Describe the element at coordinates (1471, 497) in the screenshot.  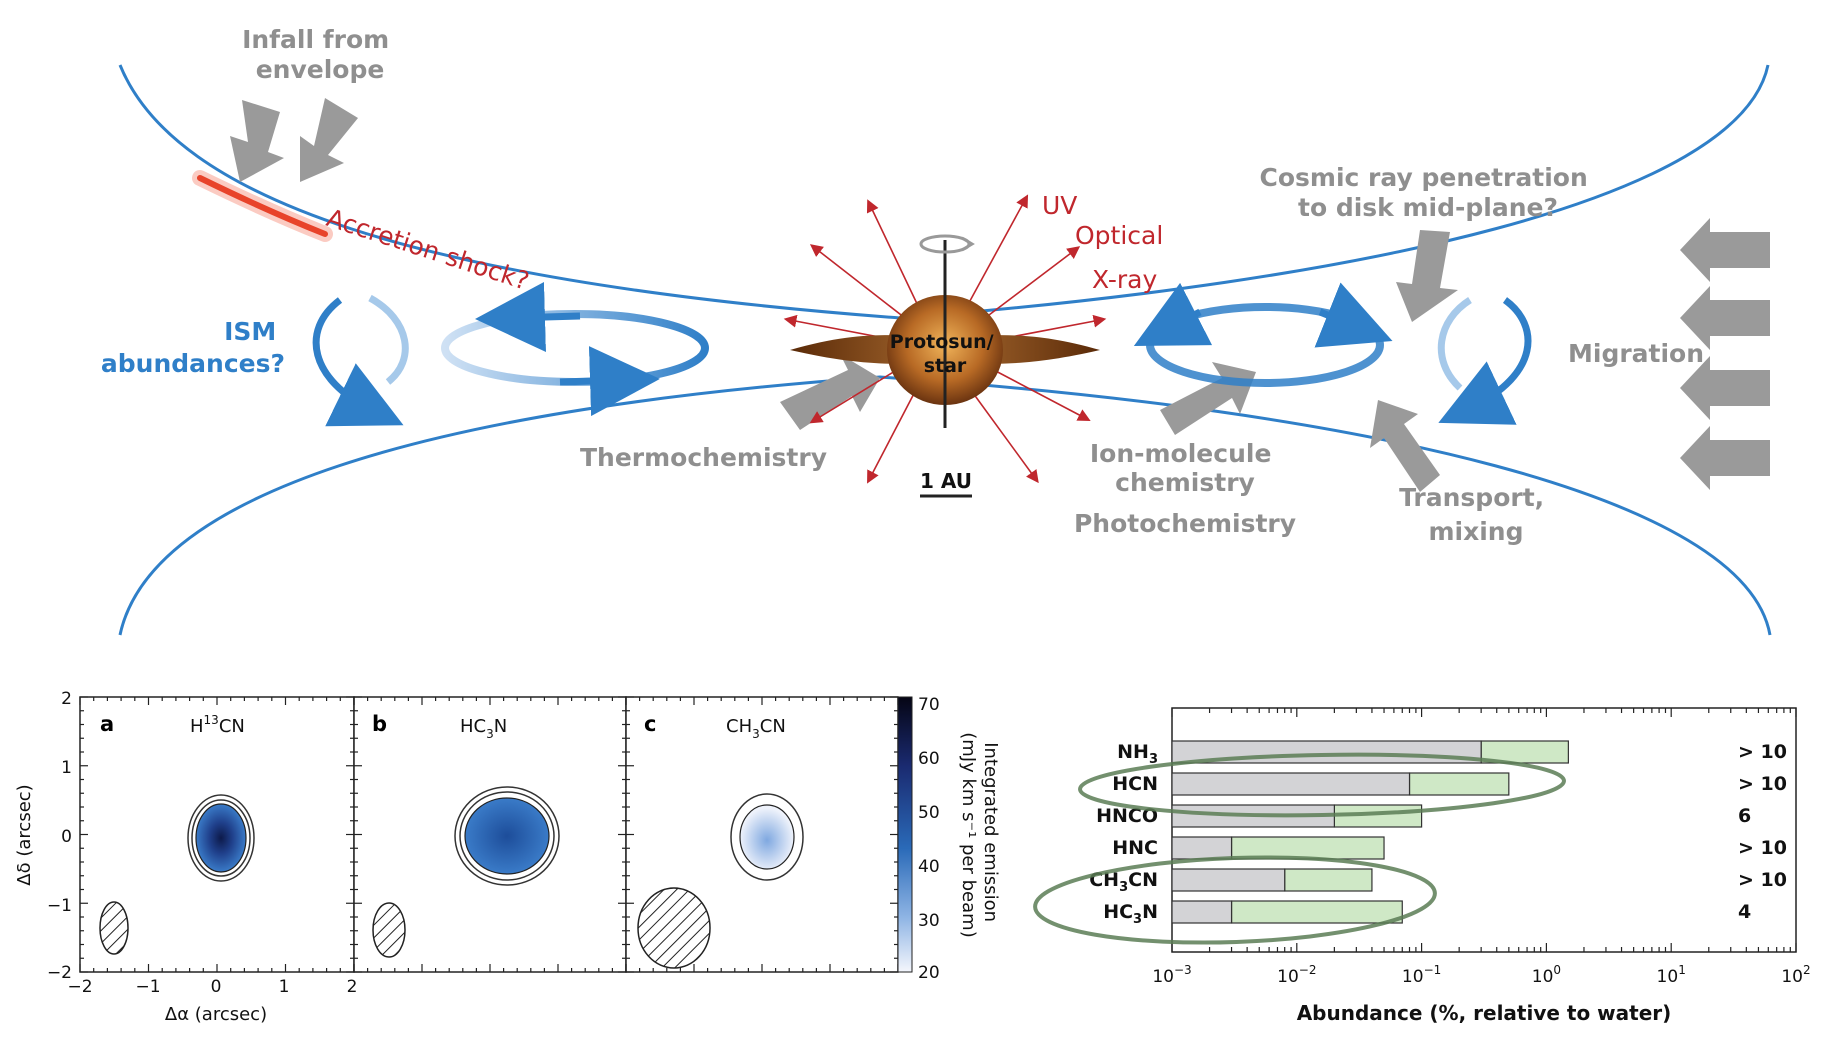
I see `transport-label-line1: Transport,` at that location.